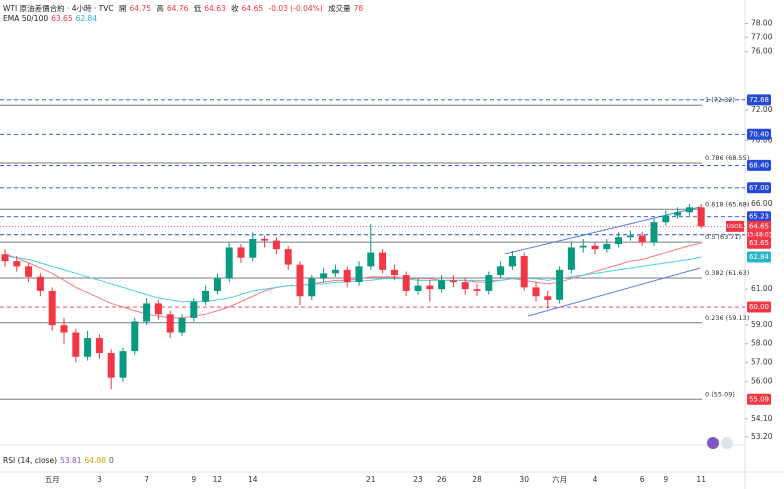  I want to click on fib-label: 0 (55.09), so click(720, 394).